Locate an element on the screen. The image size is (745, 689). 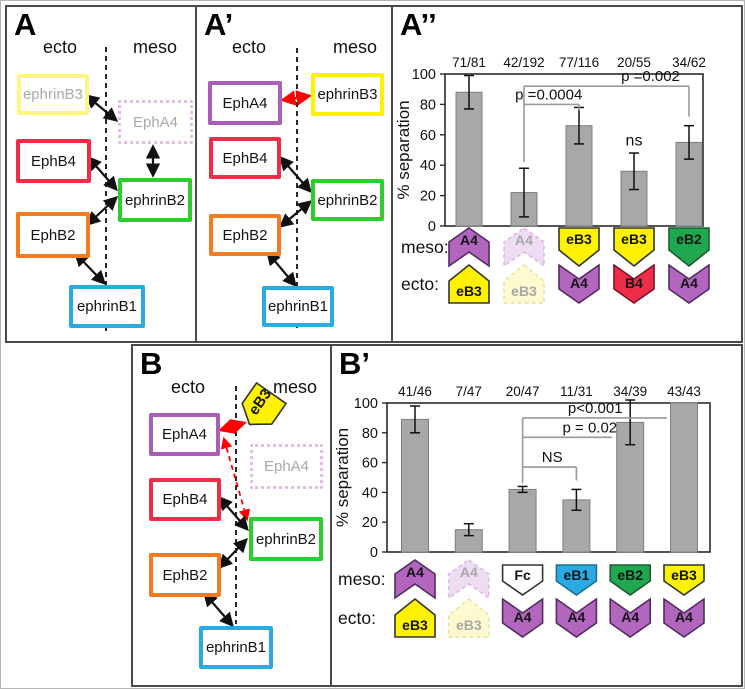
pent-down-shape is located at coordinates (634, 247).